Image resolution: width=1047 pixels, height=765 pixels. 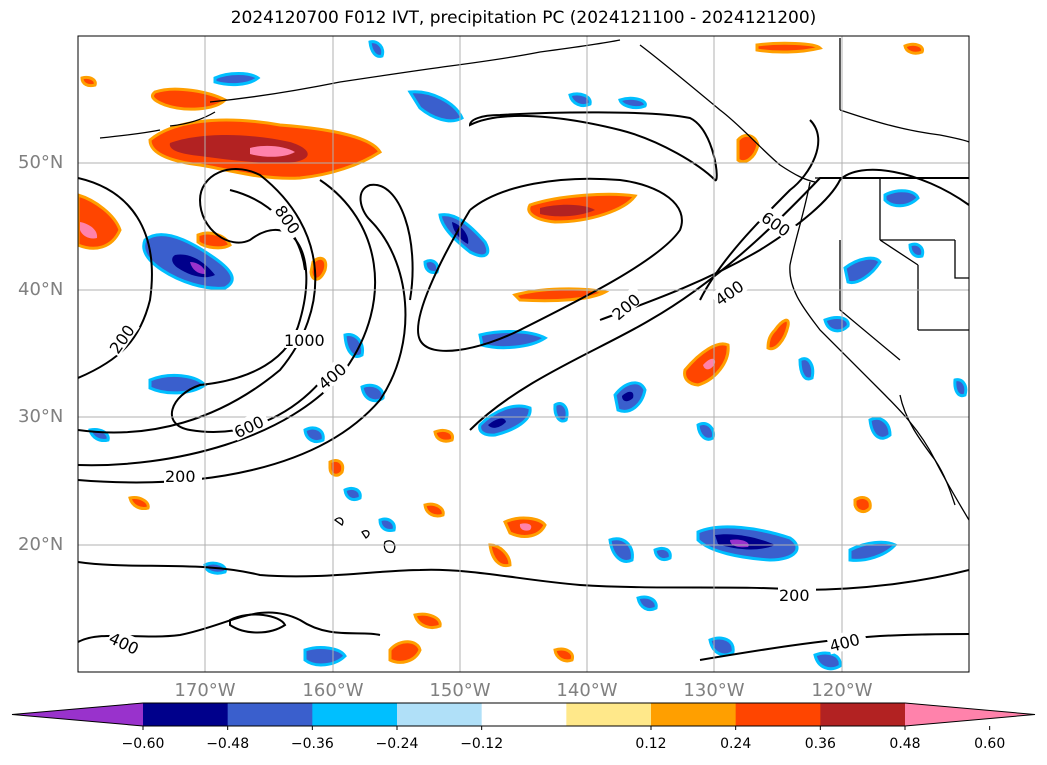 I want to click on colorbar-extend-max, so click(x=970, y=714).